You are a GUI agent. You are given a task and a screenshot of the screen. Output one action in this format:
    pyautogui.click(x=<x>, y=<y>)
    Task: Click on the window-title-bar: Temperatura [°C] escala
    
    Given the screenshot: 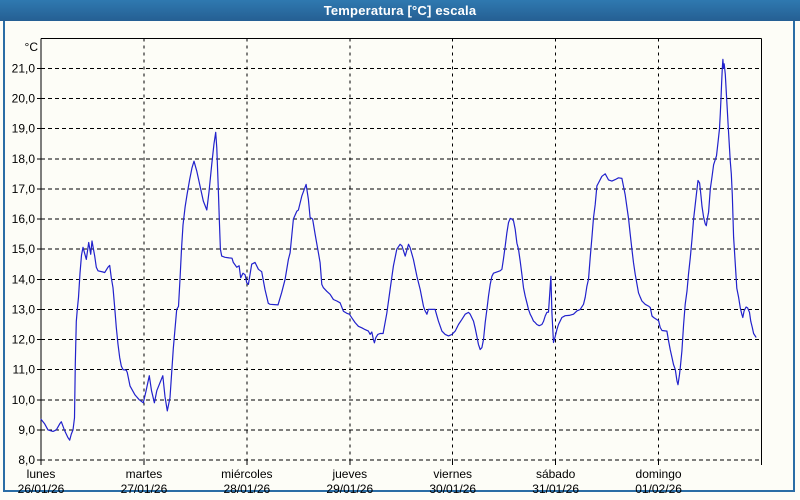 What is the action you would take?
    pyautogui.click(x=400, y=10)
    